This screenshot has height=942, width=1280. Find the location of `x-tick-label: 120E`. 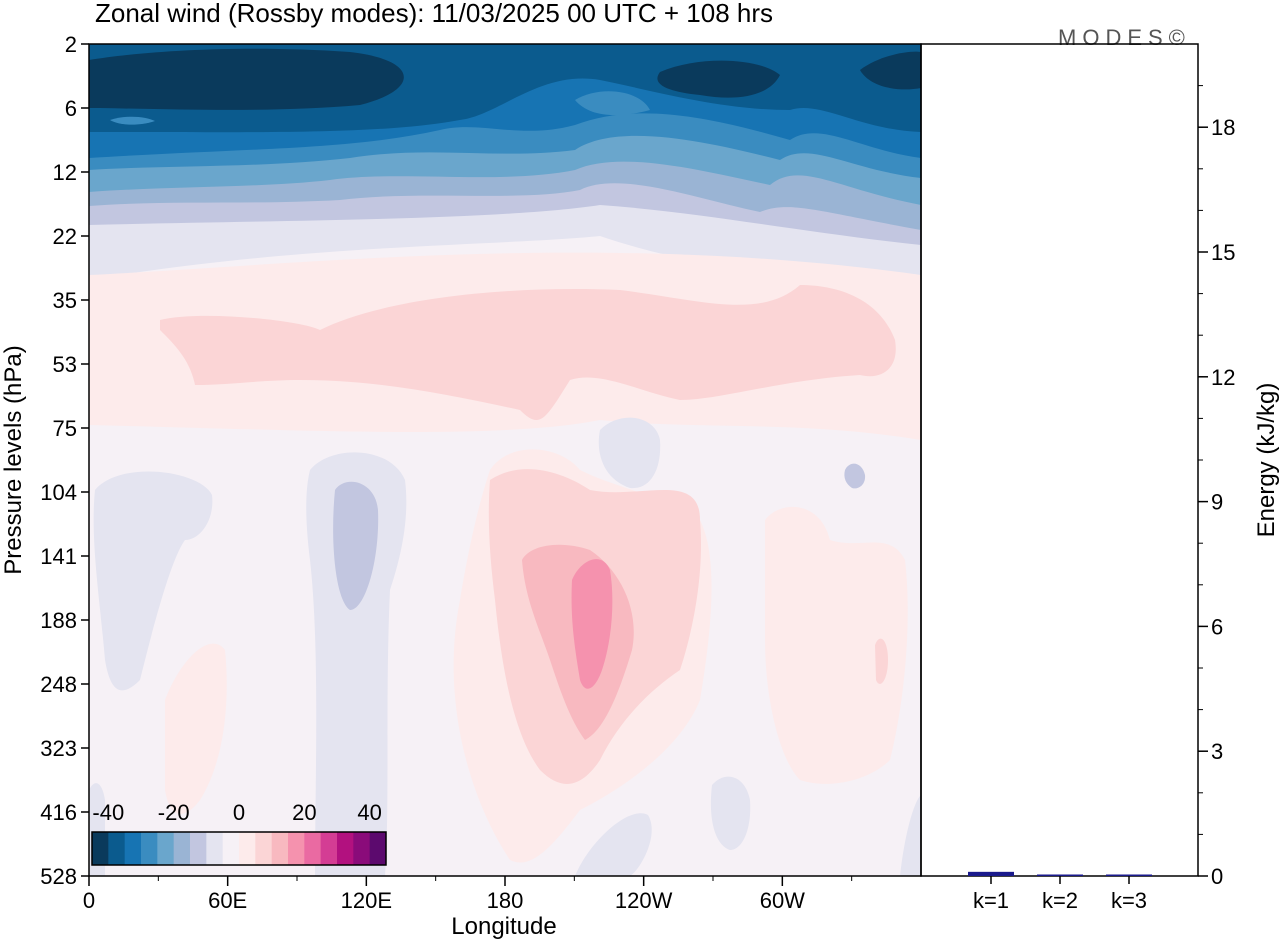

x-tick-label: 120E is located at coordinates (366, 900).